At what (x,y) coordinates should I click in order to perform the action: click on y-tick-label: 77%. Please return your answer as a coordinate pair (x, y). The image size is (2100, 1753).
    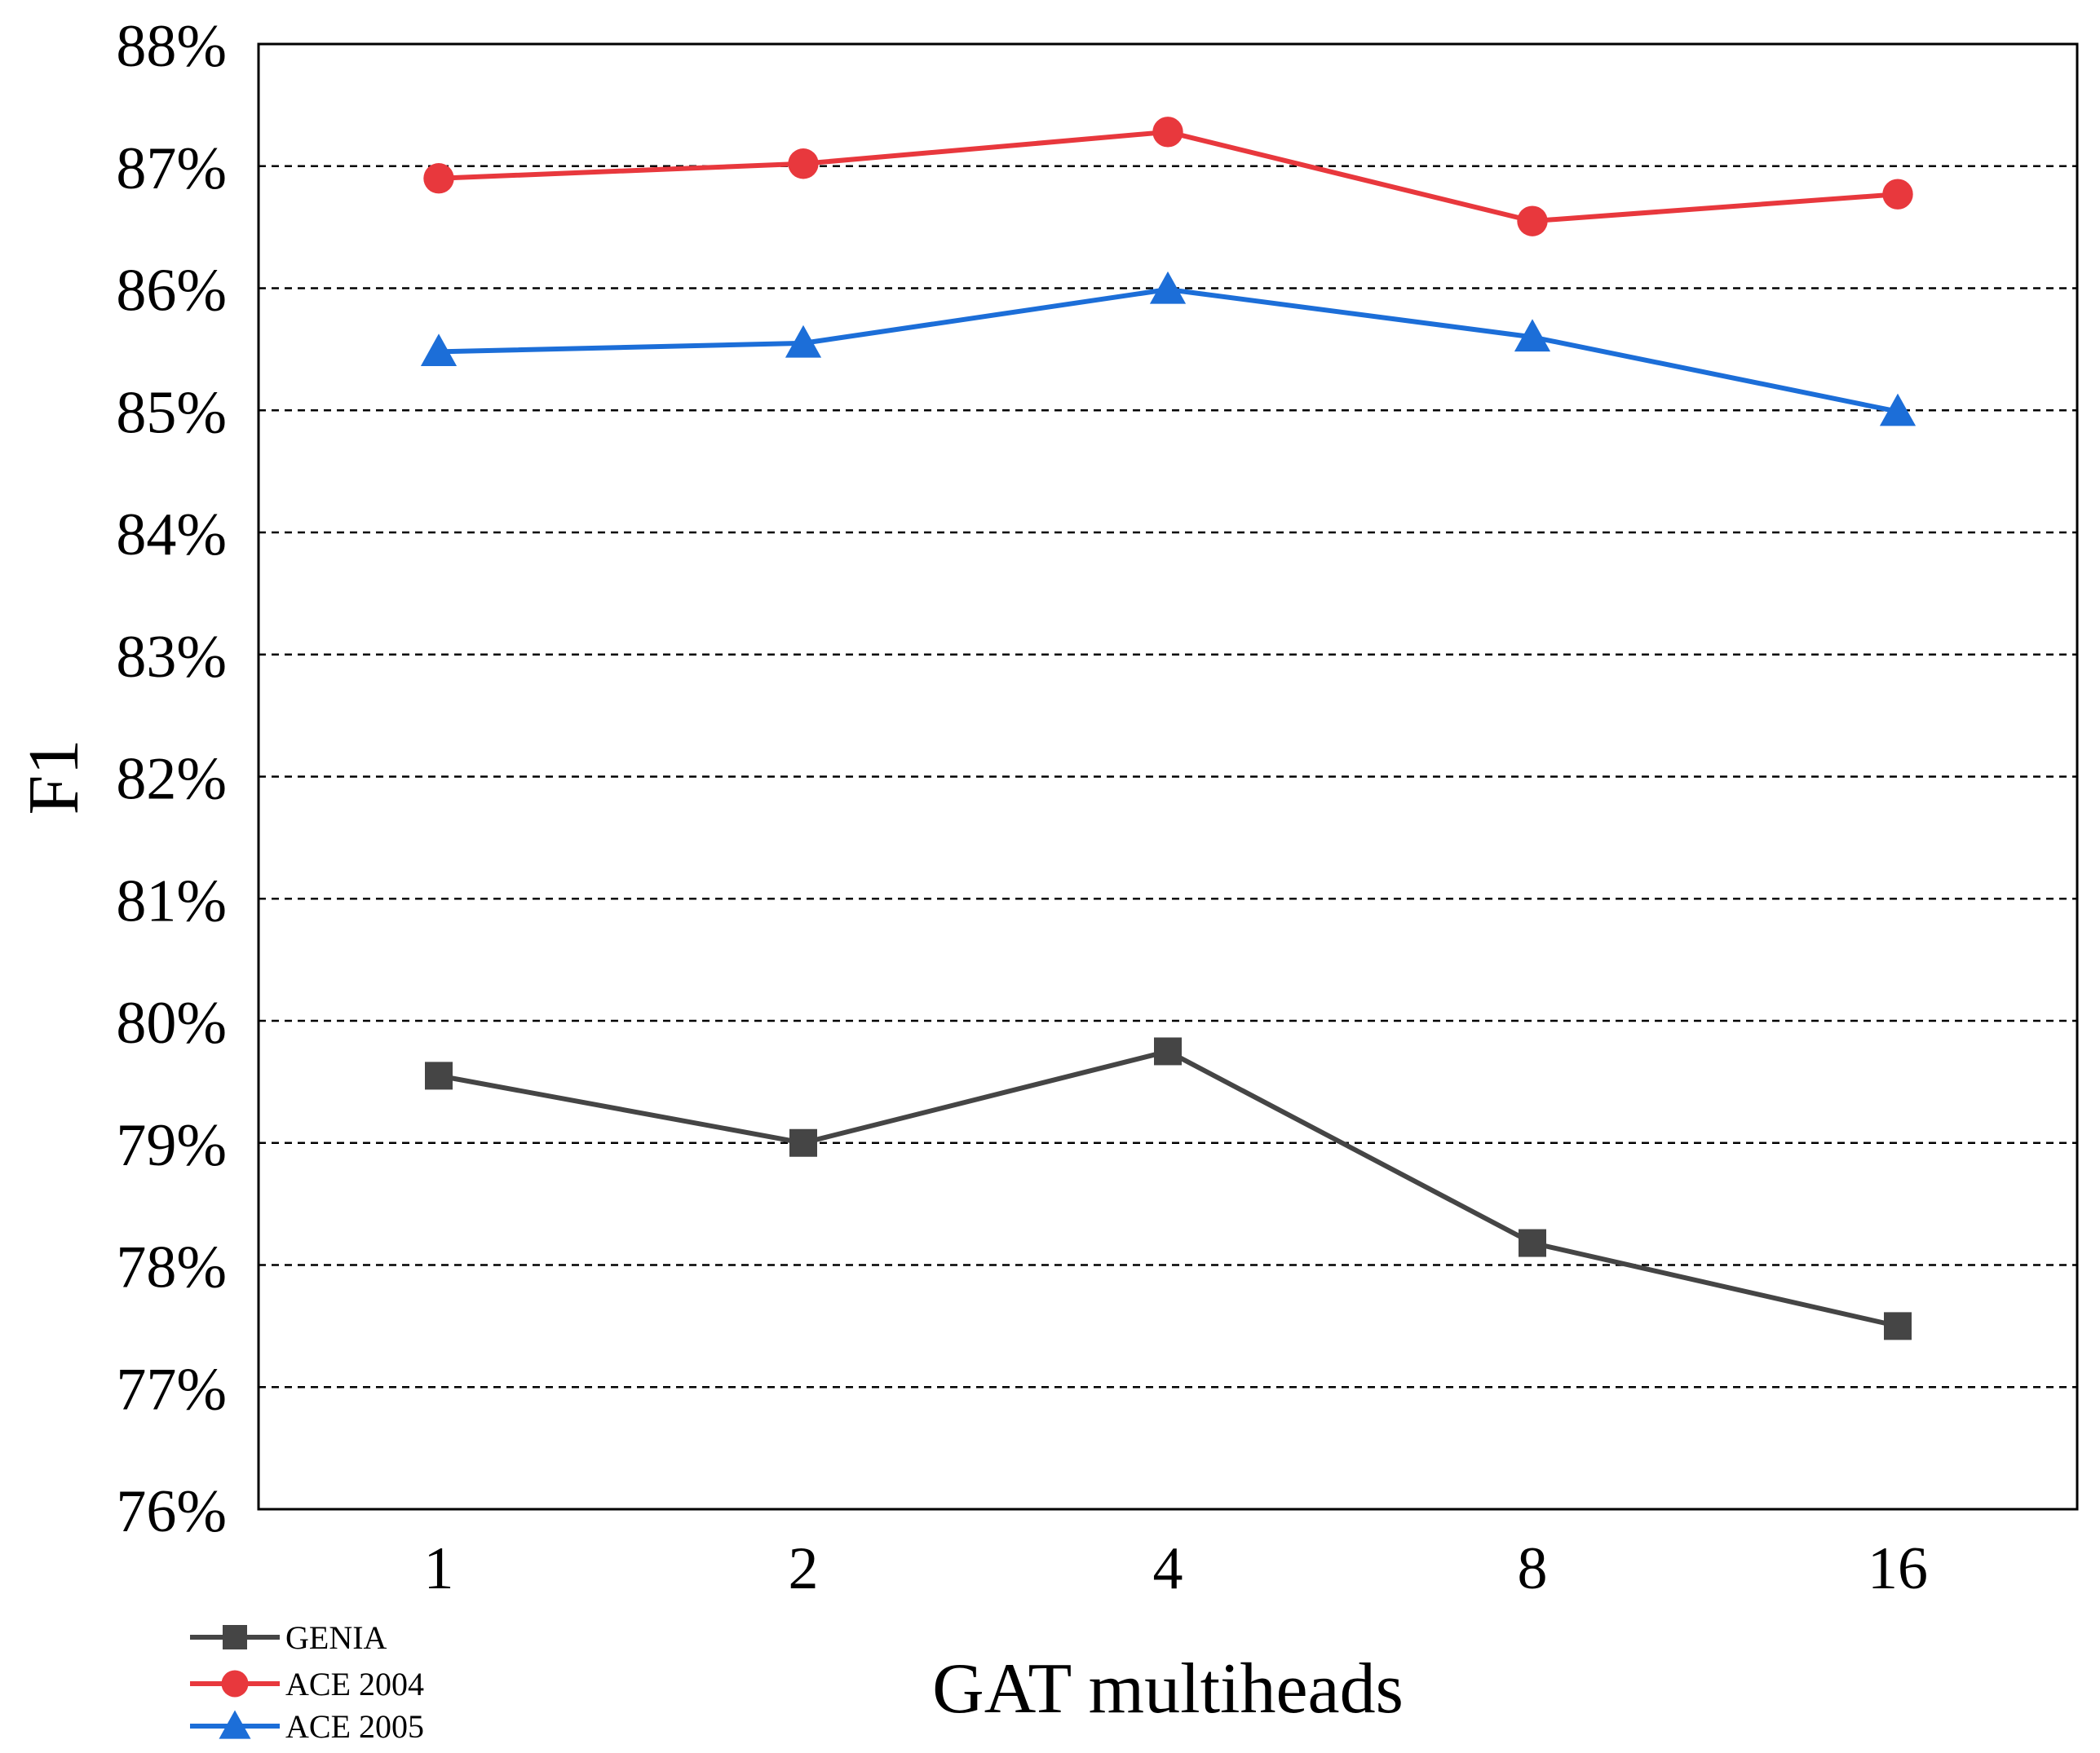
    Looking at the image, I should click on (171, 1389).